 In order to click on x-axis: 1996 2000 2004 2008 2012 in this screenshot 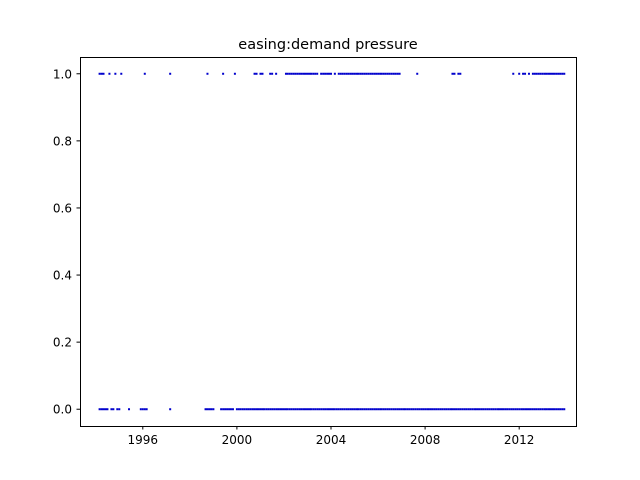, I will do `click(331, 436)`.